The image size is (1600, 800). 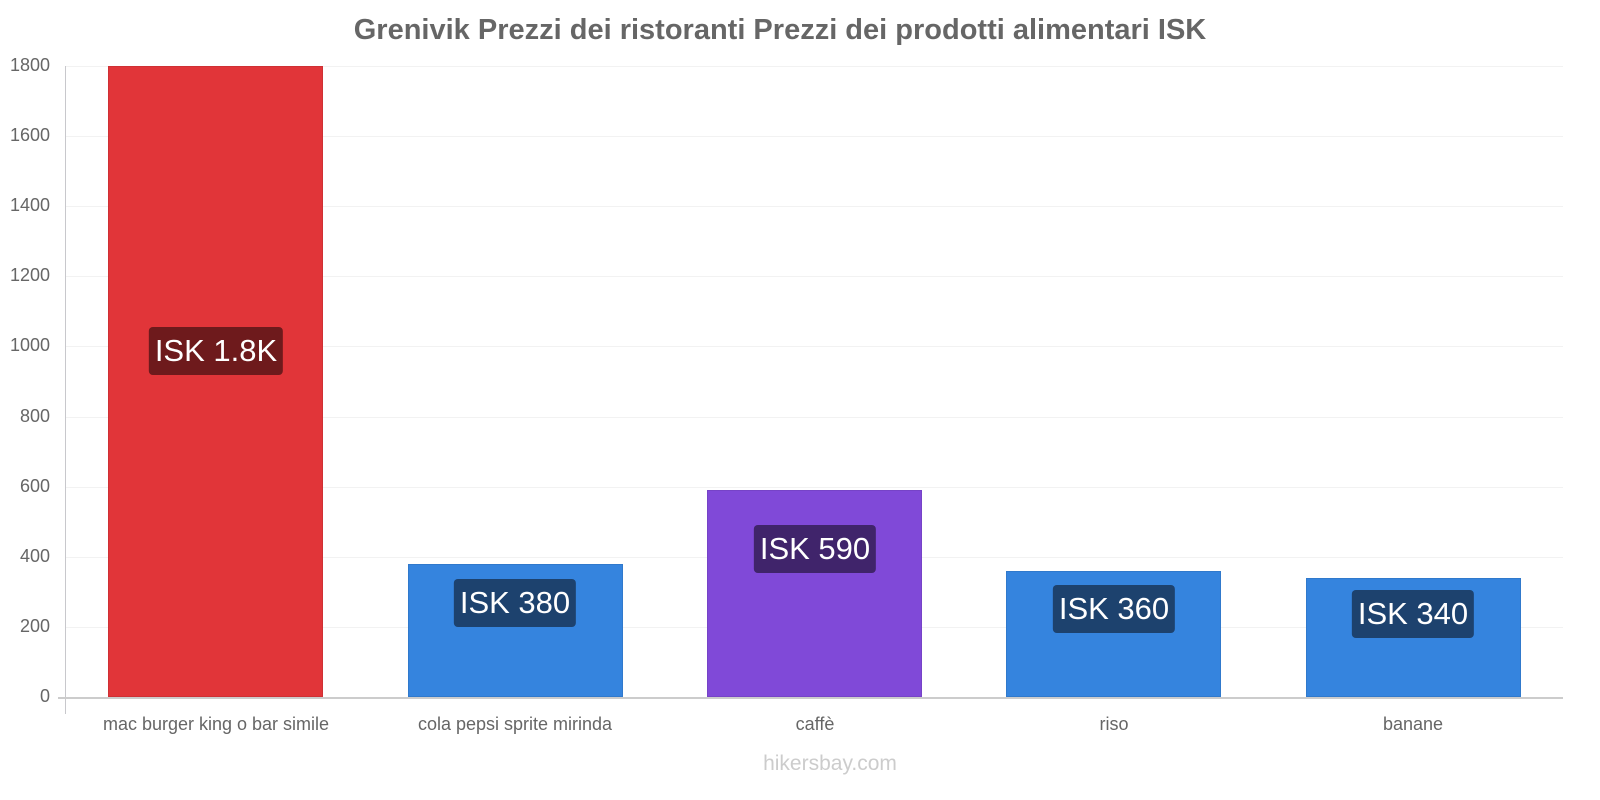 I want to click on bar-value-label: ISK 340, so click(x=1413, y=614).